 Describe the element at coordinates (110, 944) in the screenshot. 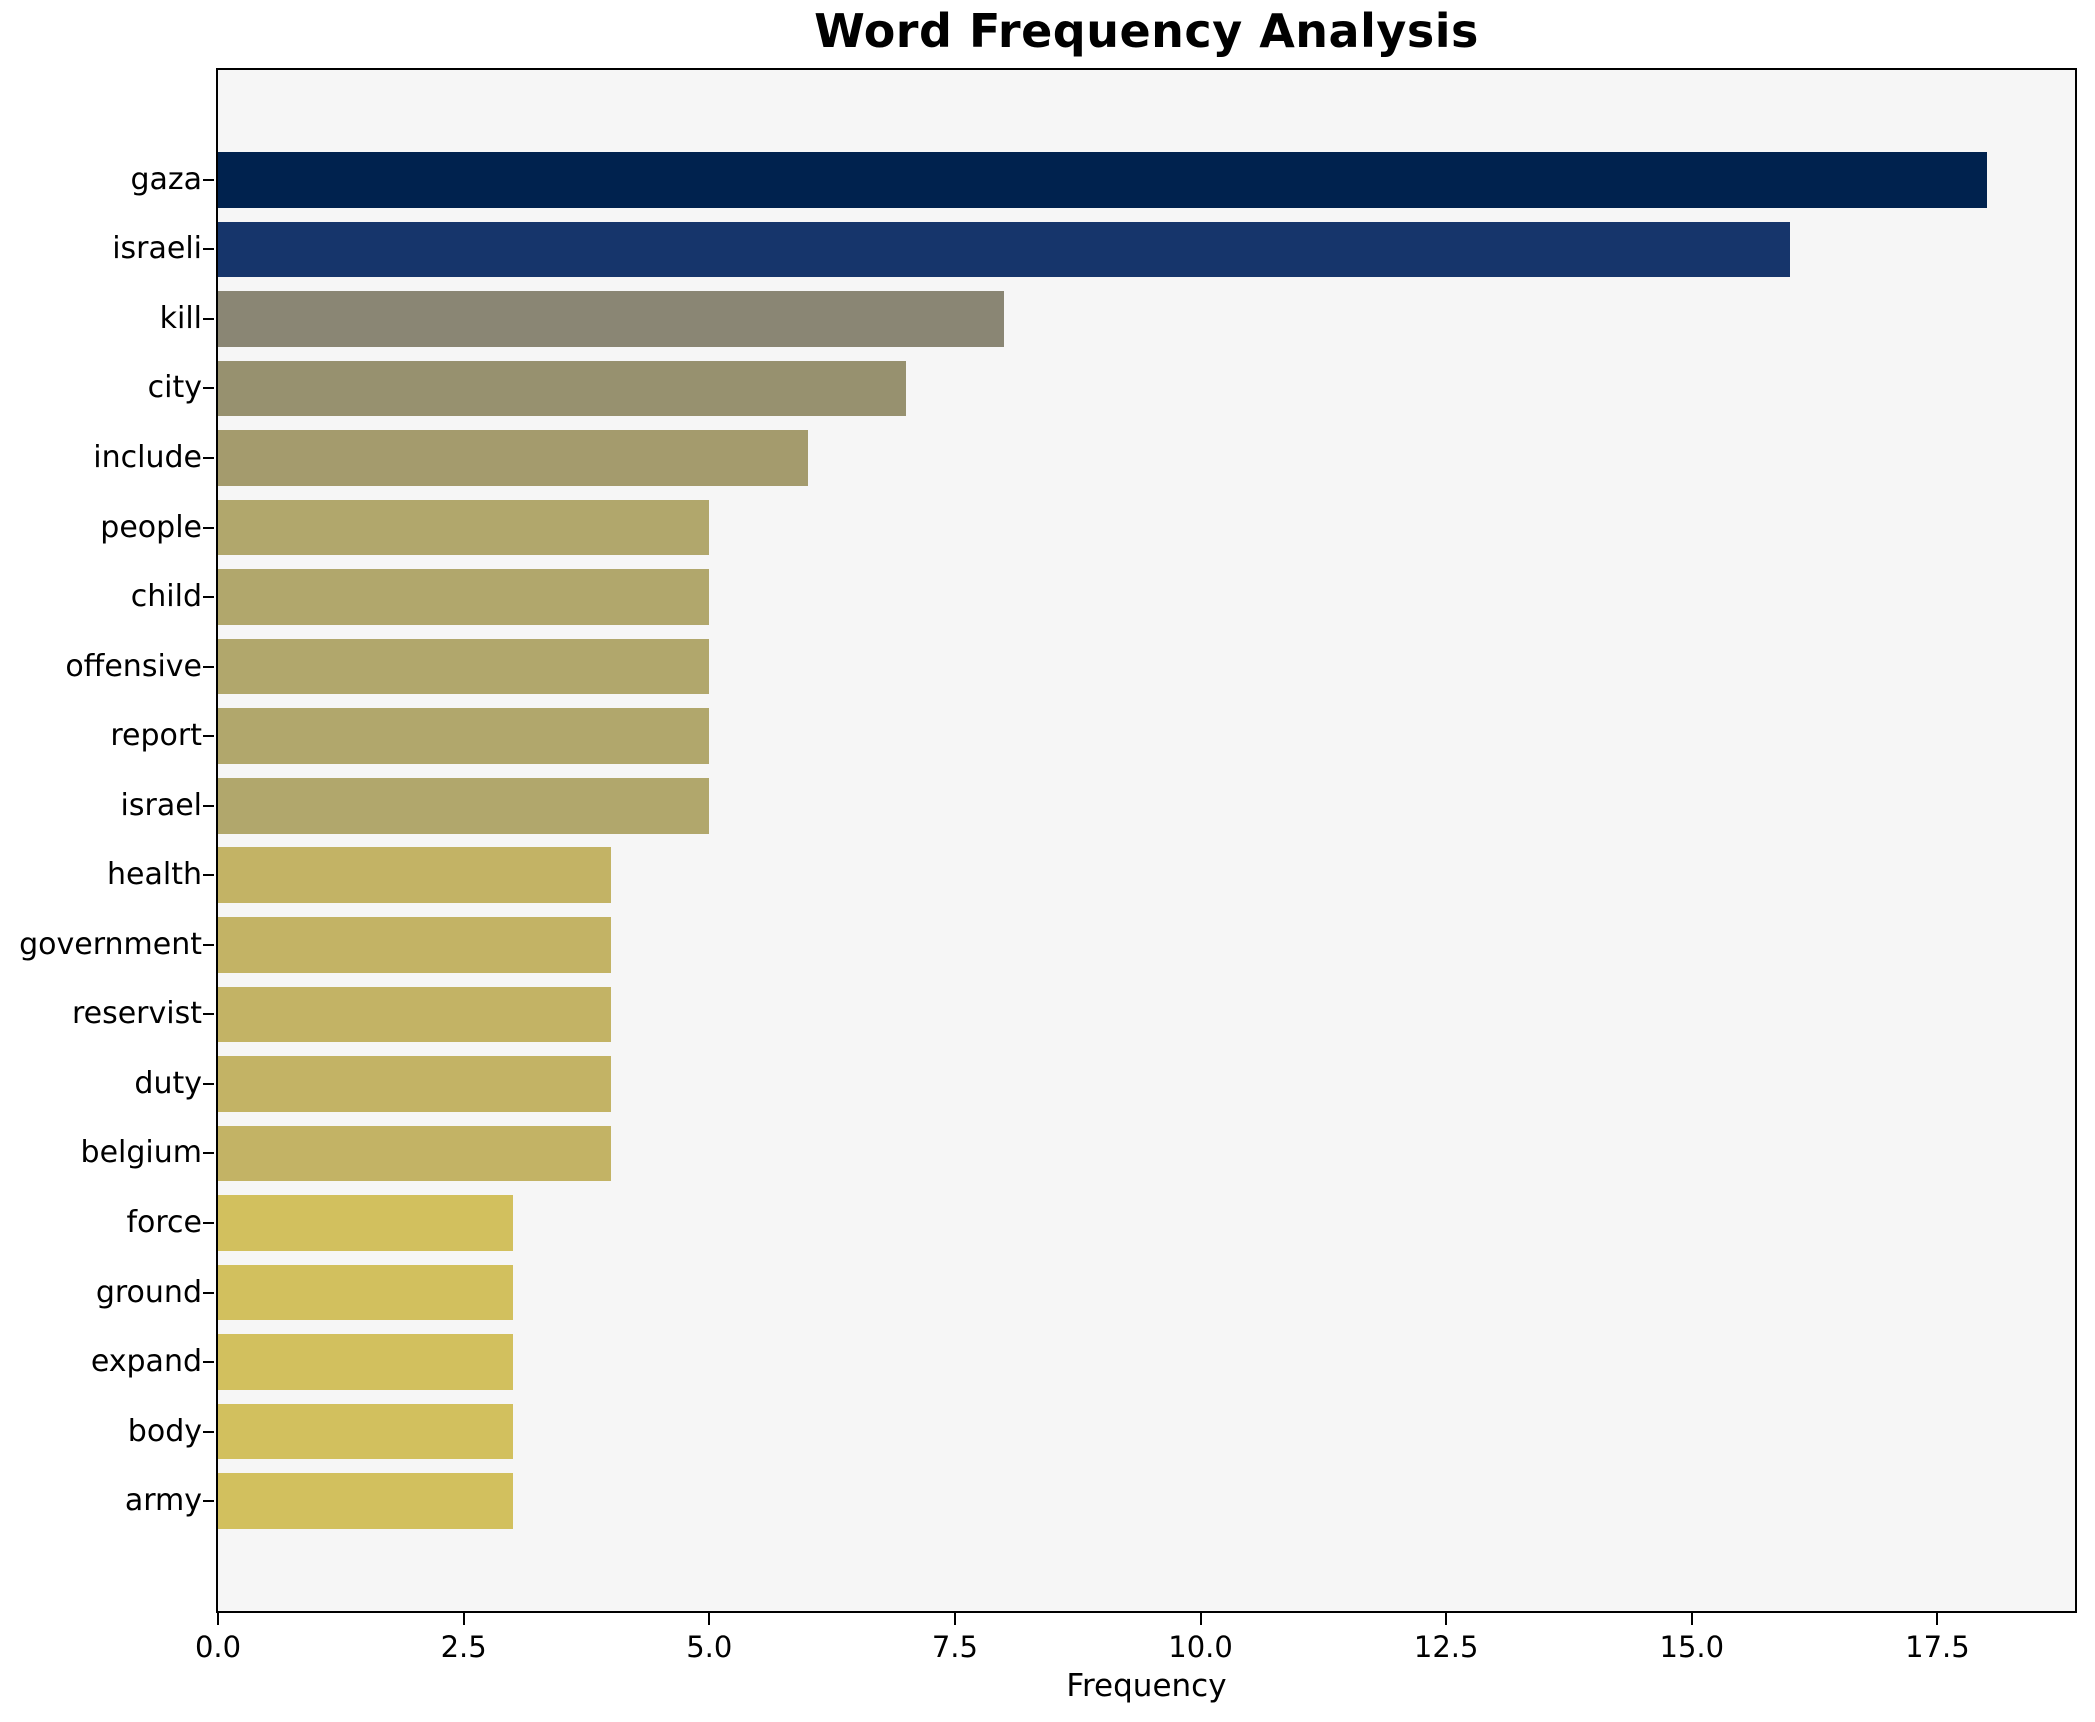

I see `y-tick-label: government` at that location.